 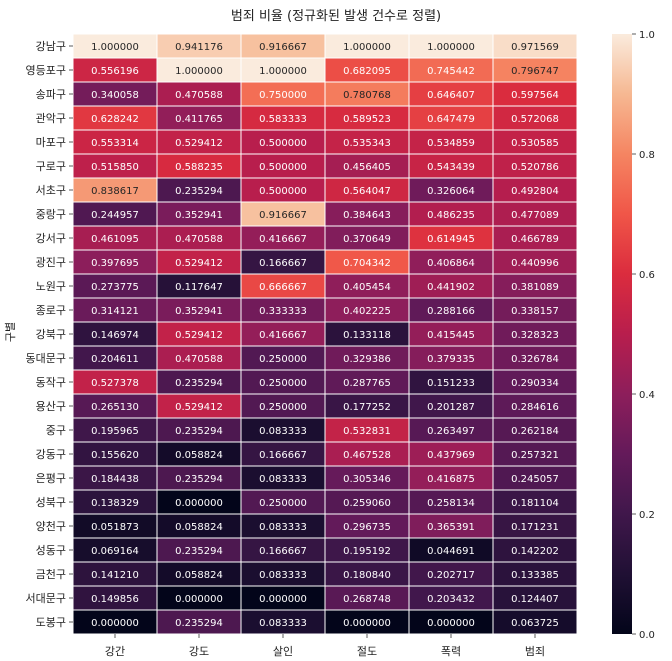 What do you see at coordinates (51, 94) in the screenshot?
I see `row-tick-label: 송파구` at bounding box center [51, 94].